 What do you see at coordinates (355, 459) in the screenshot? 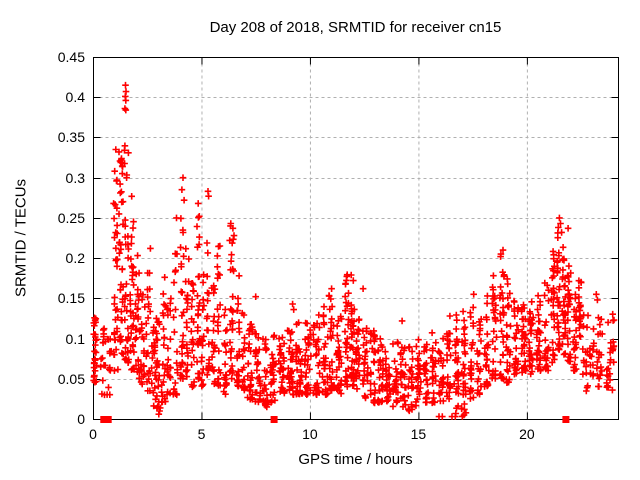
I see `x-axis-label: GPS time / hours` at bounding box center [355, 459].